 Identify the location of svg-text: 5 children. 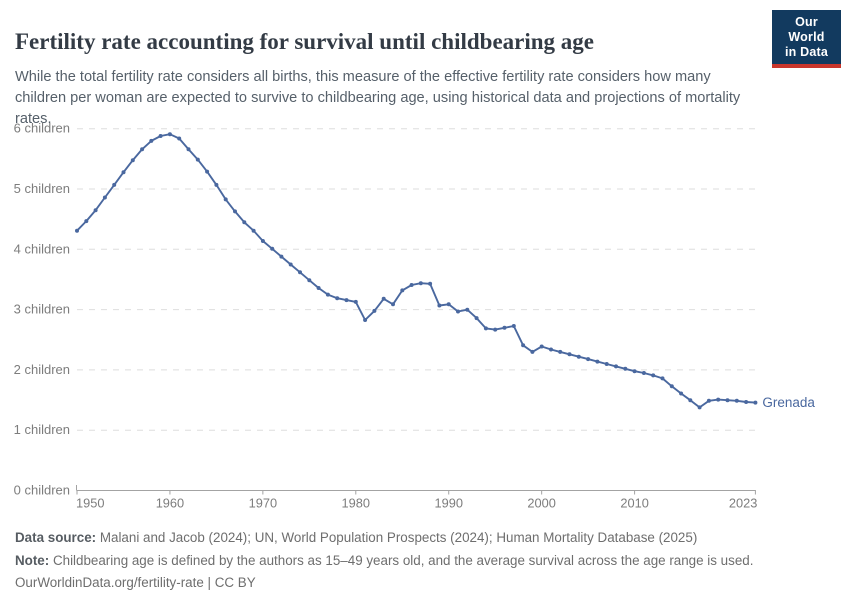
(42, 188).